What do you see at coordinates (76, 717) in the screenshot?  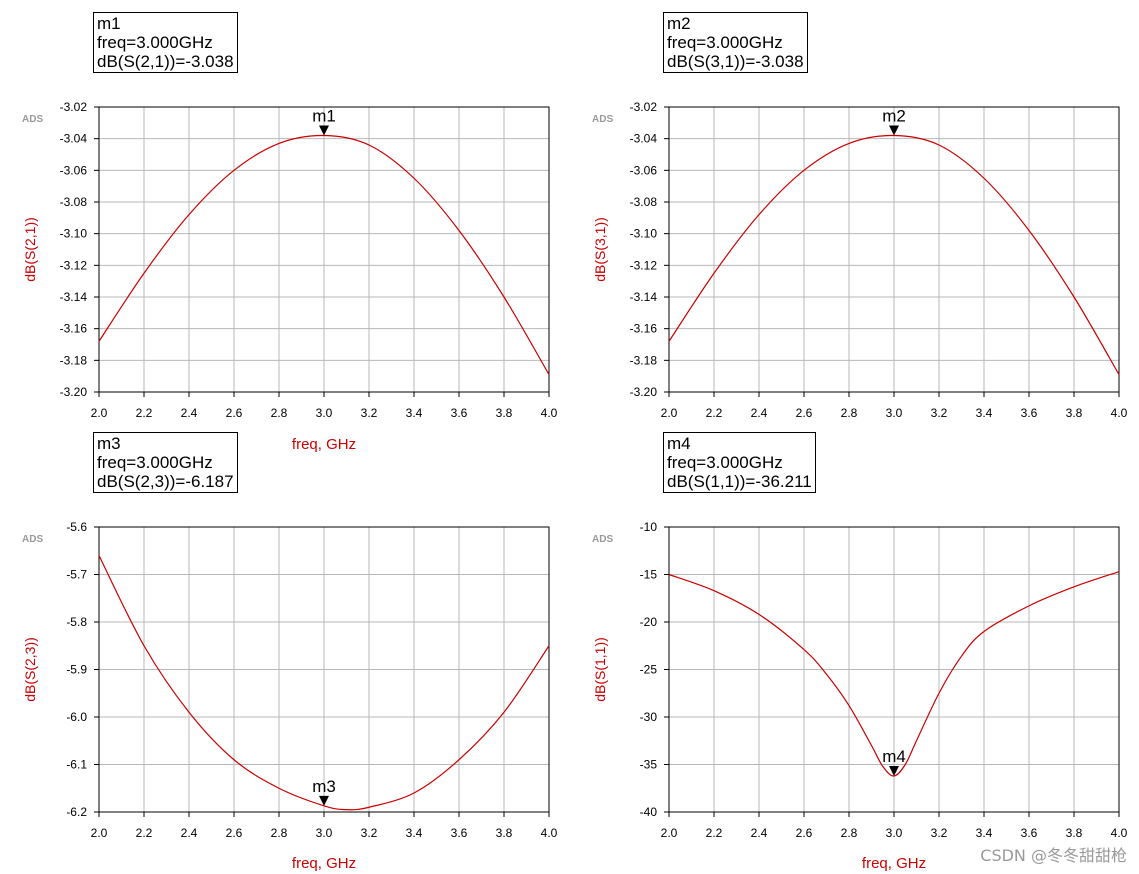 I see `y-tick-label: -6.0` at bounding box center [76, 717].